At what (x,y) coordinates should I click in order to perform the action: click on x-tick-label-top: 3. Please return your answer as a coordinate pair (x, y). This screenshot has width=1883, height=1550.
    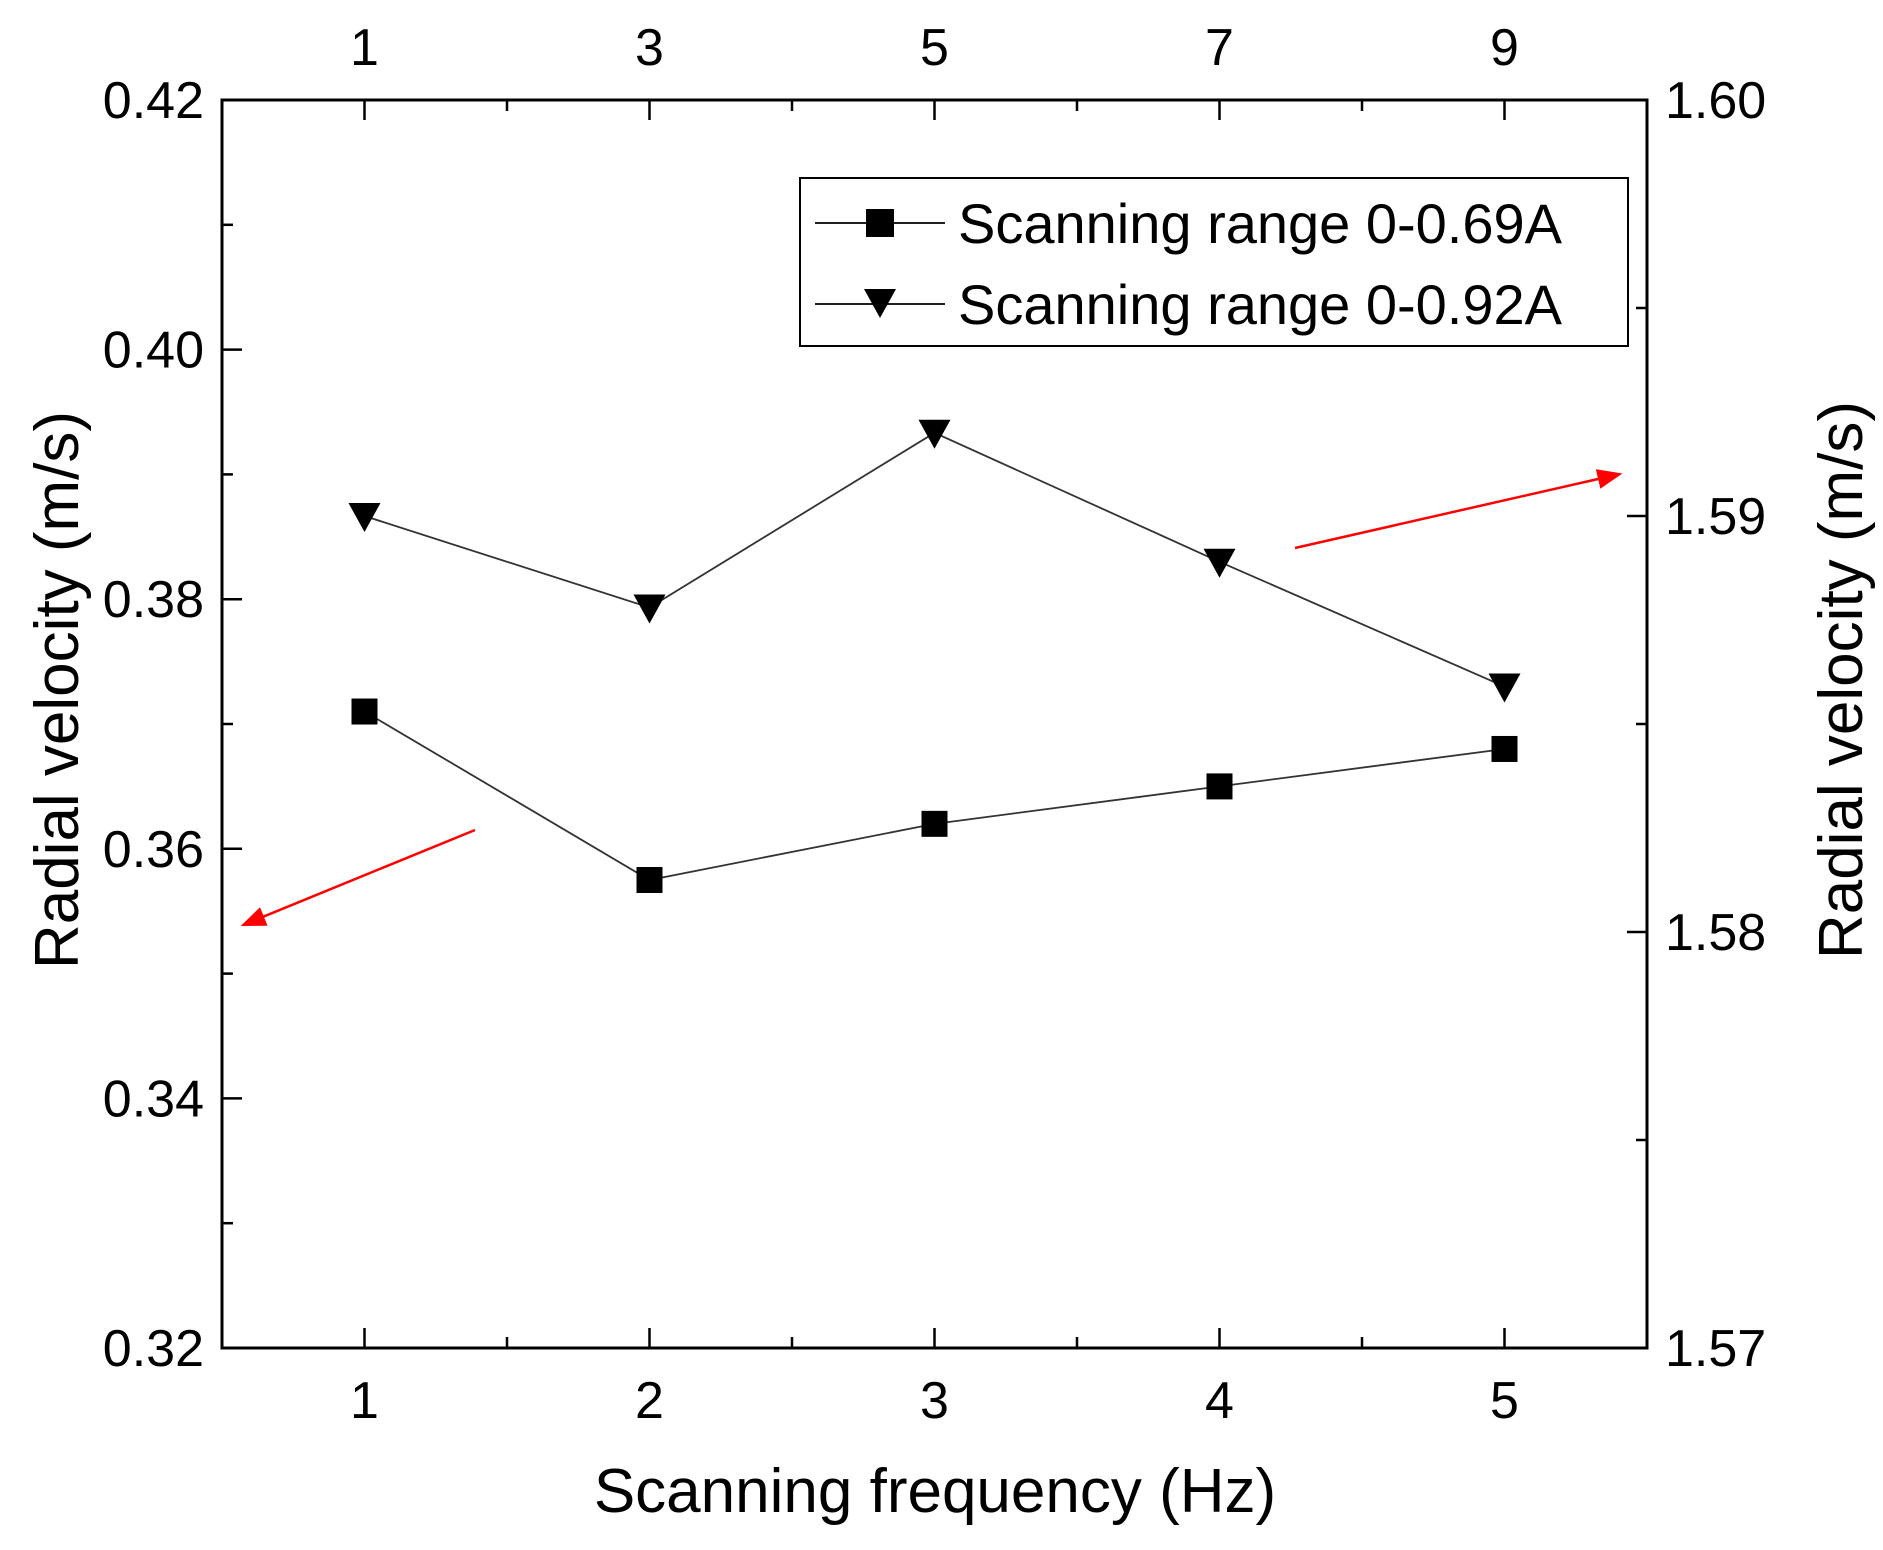
    Looking at the image, I should click on (649, 48).